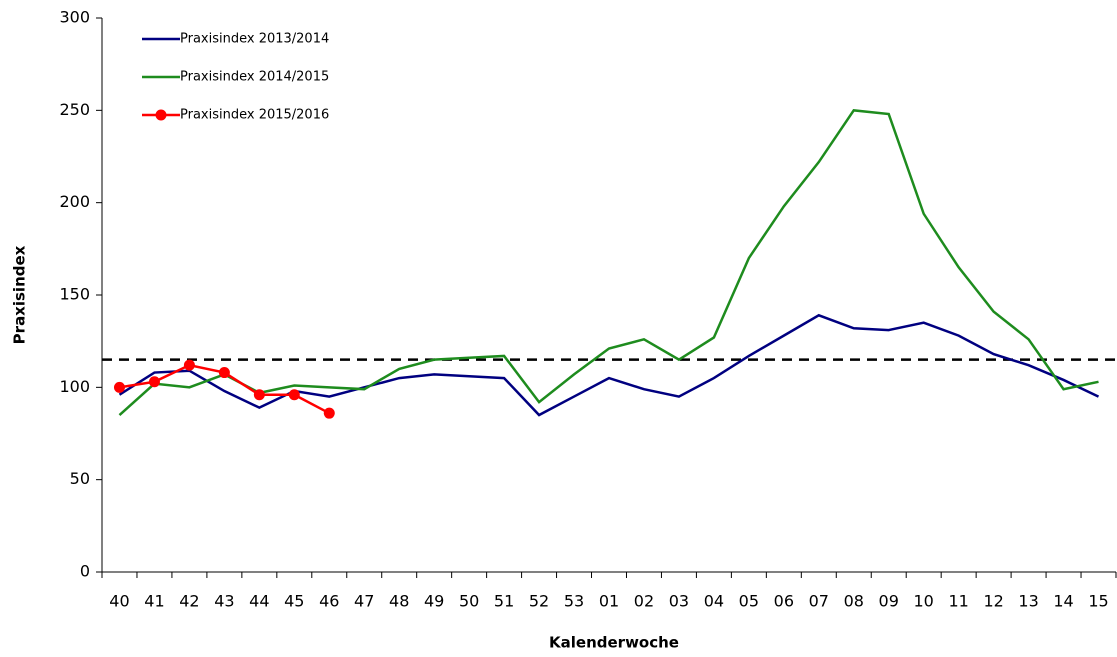  Describe the element at coordinates (254, 77) in the screenshot. I see `legend-label: Praxisindex 2014/2015` at that location.